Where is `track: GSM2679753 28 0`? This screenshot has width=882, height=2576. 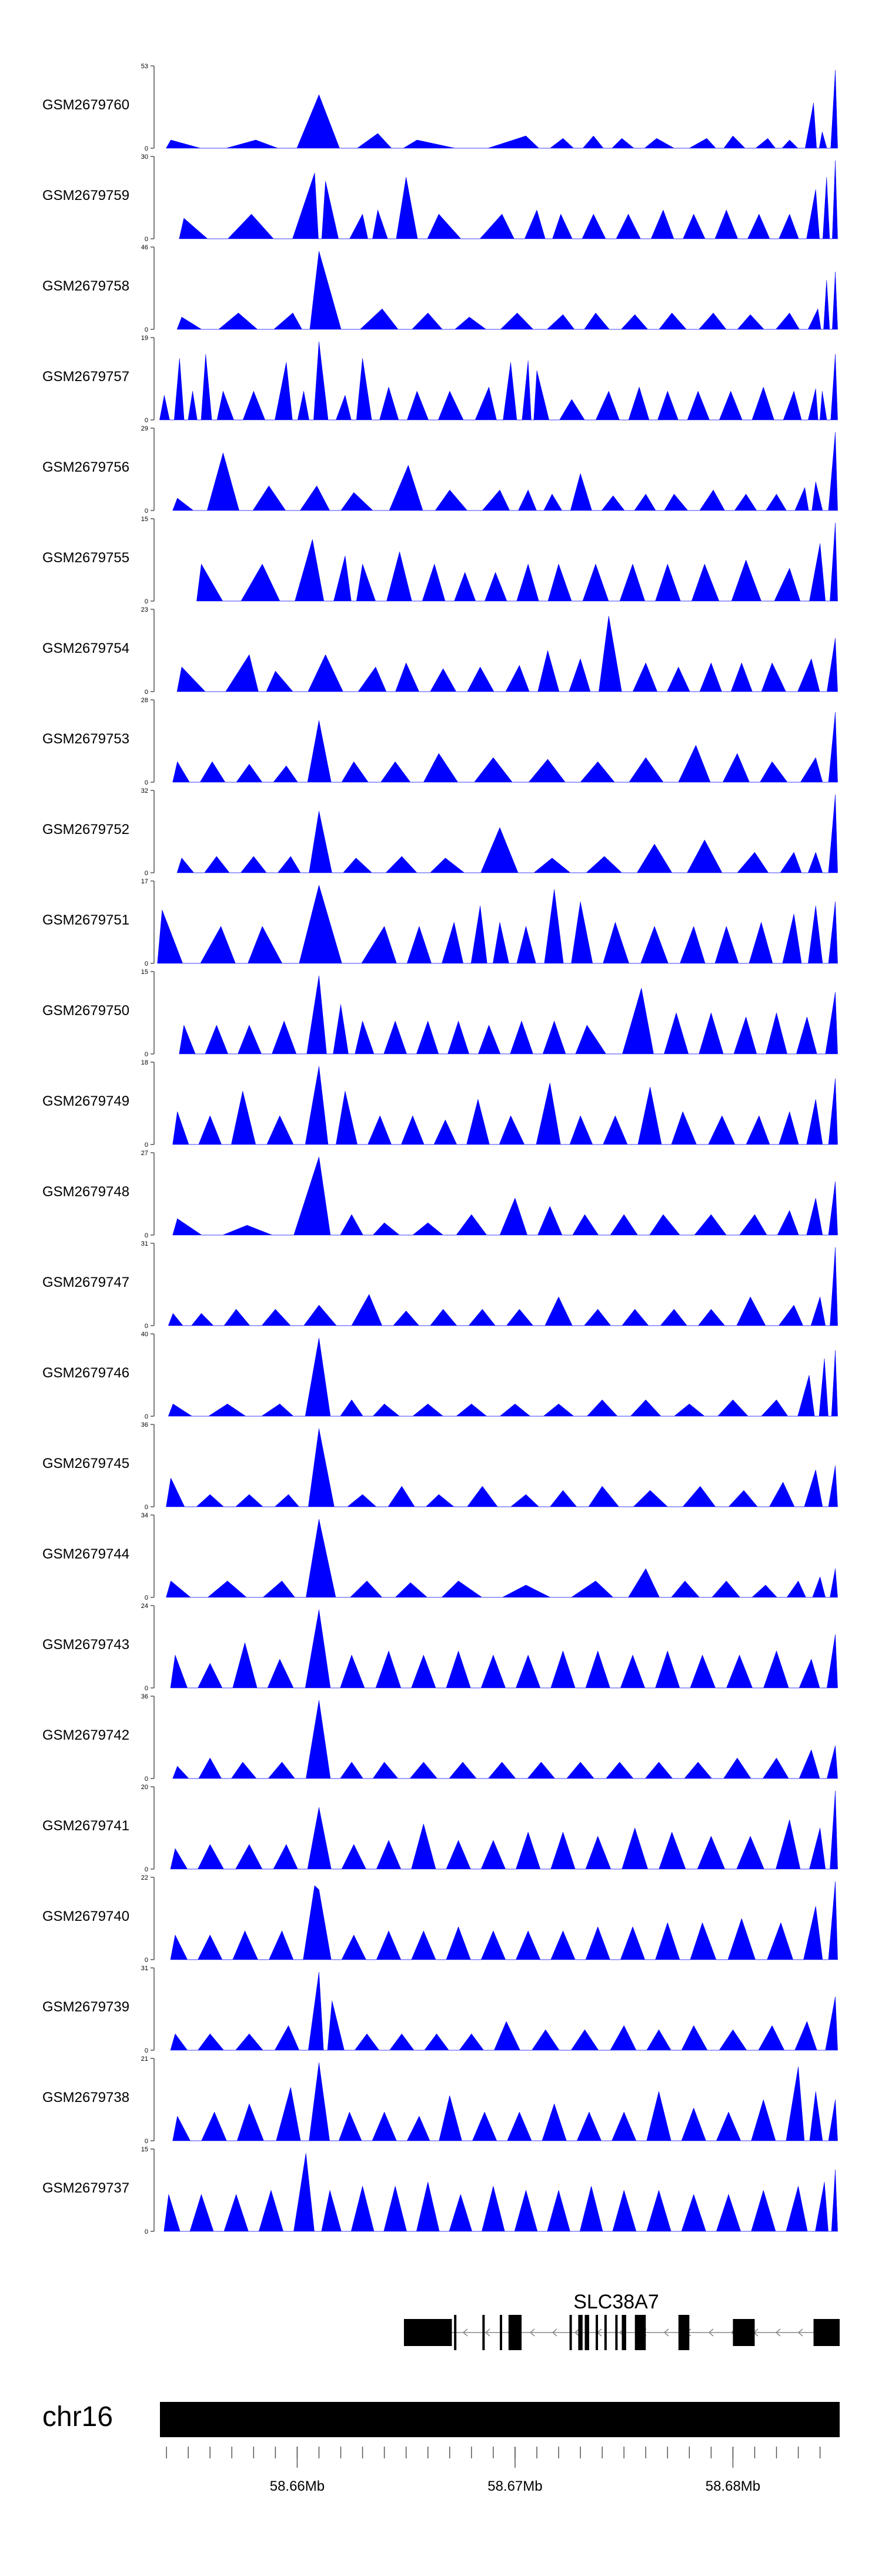
track: GSM2679753 28 0 is located at coordinates (440, 741).